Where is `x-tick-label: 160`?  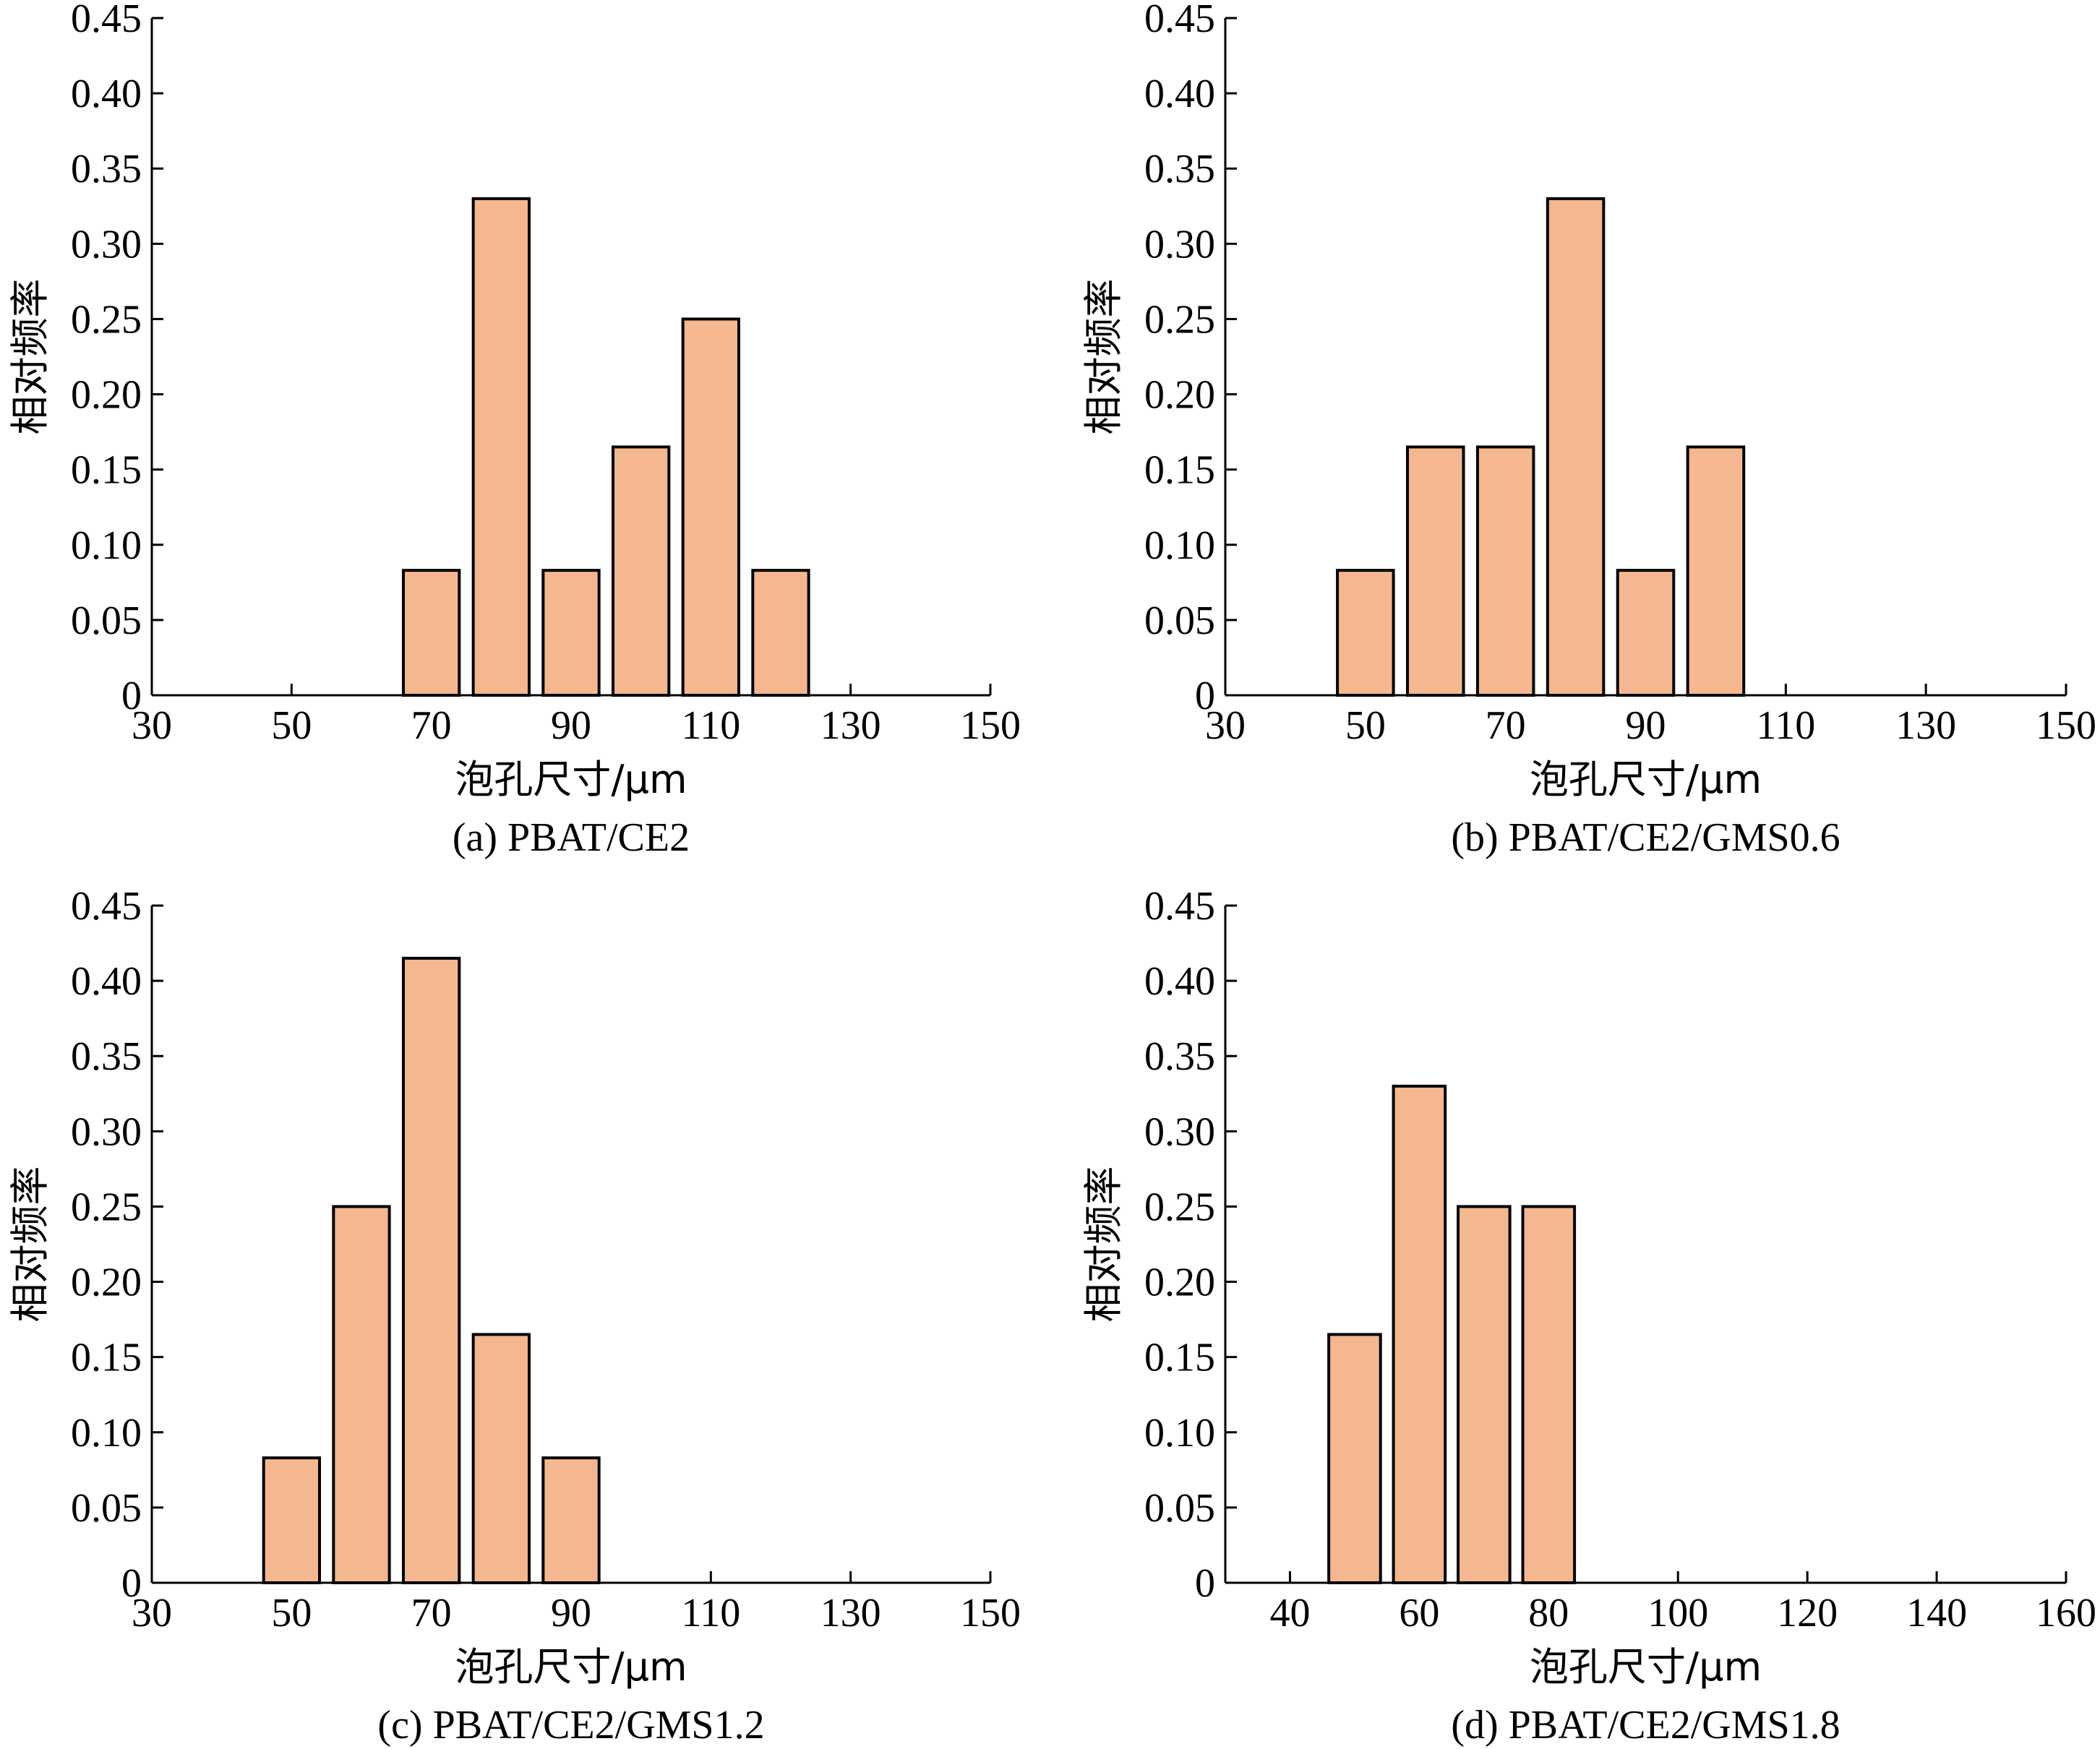
x-tick-label: 160 is located at coordinates (2066, 1613).